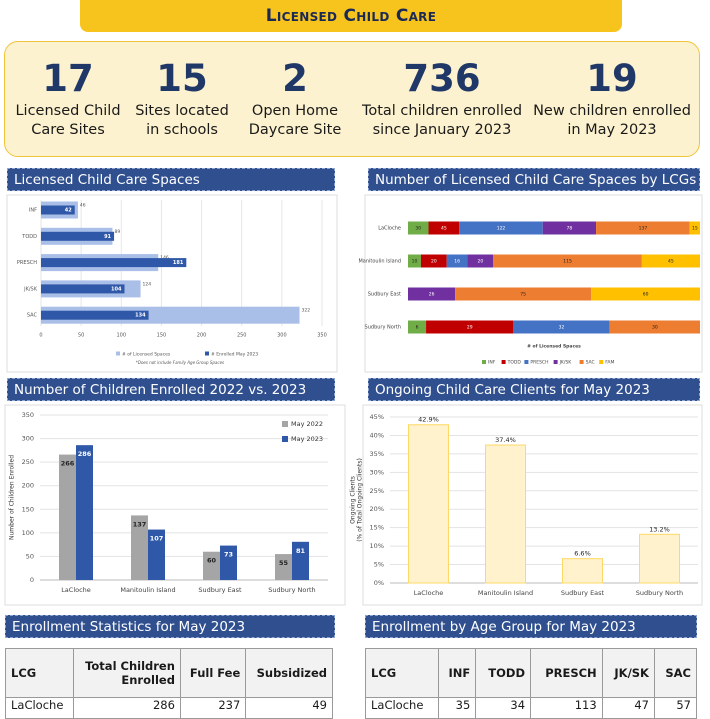 This screenshot has height=719, width=710. I want to click on legend-label: SAC, so click(590, 363).